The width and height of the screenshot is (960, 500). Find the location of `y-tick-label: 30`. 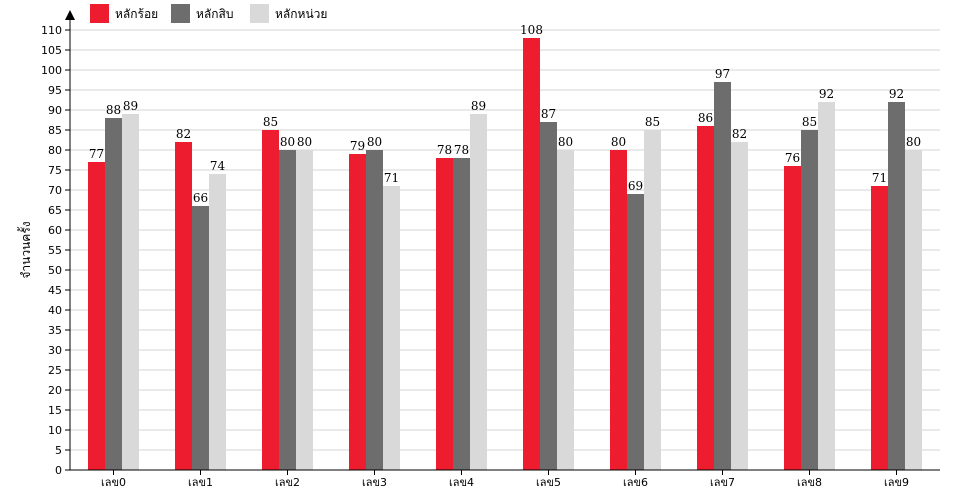

y-tick-label: 30 is located at coordinates (55, 350).